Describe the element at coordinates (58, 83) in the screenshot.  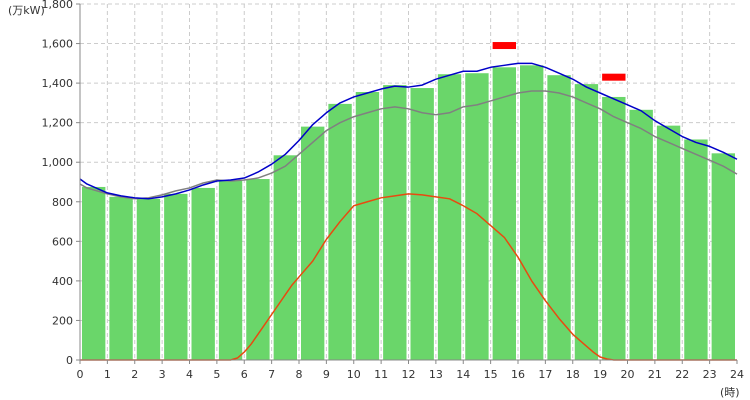
I see `y-tick-label: 1,400` at that location.